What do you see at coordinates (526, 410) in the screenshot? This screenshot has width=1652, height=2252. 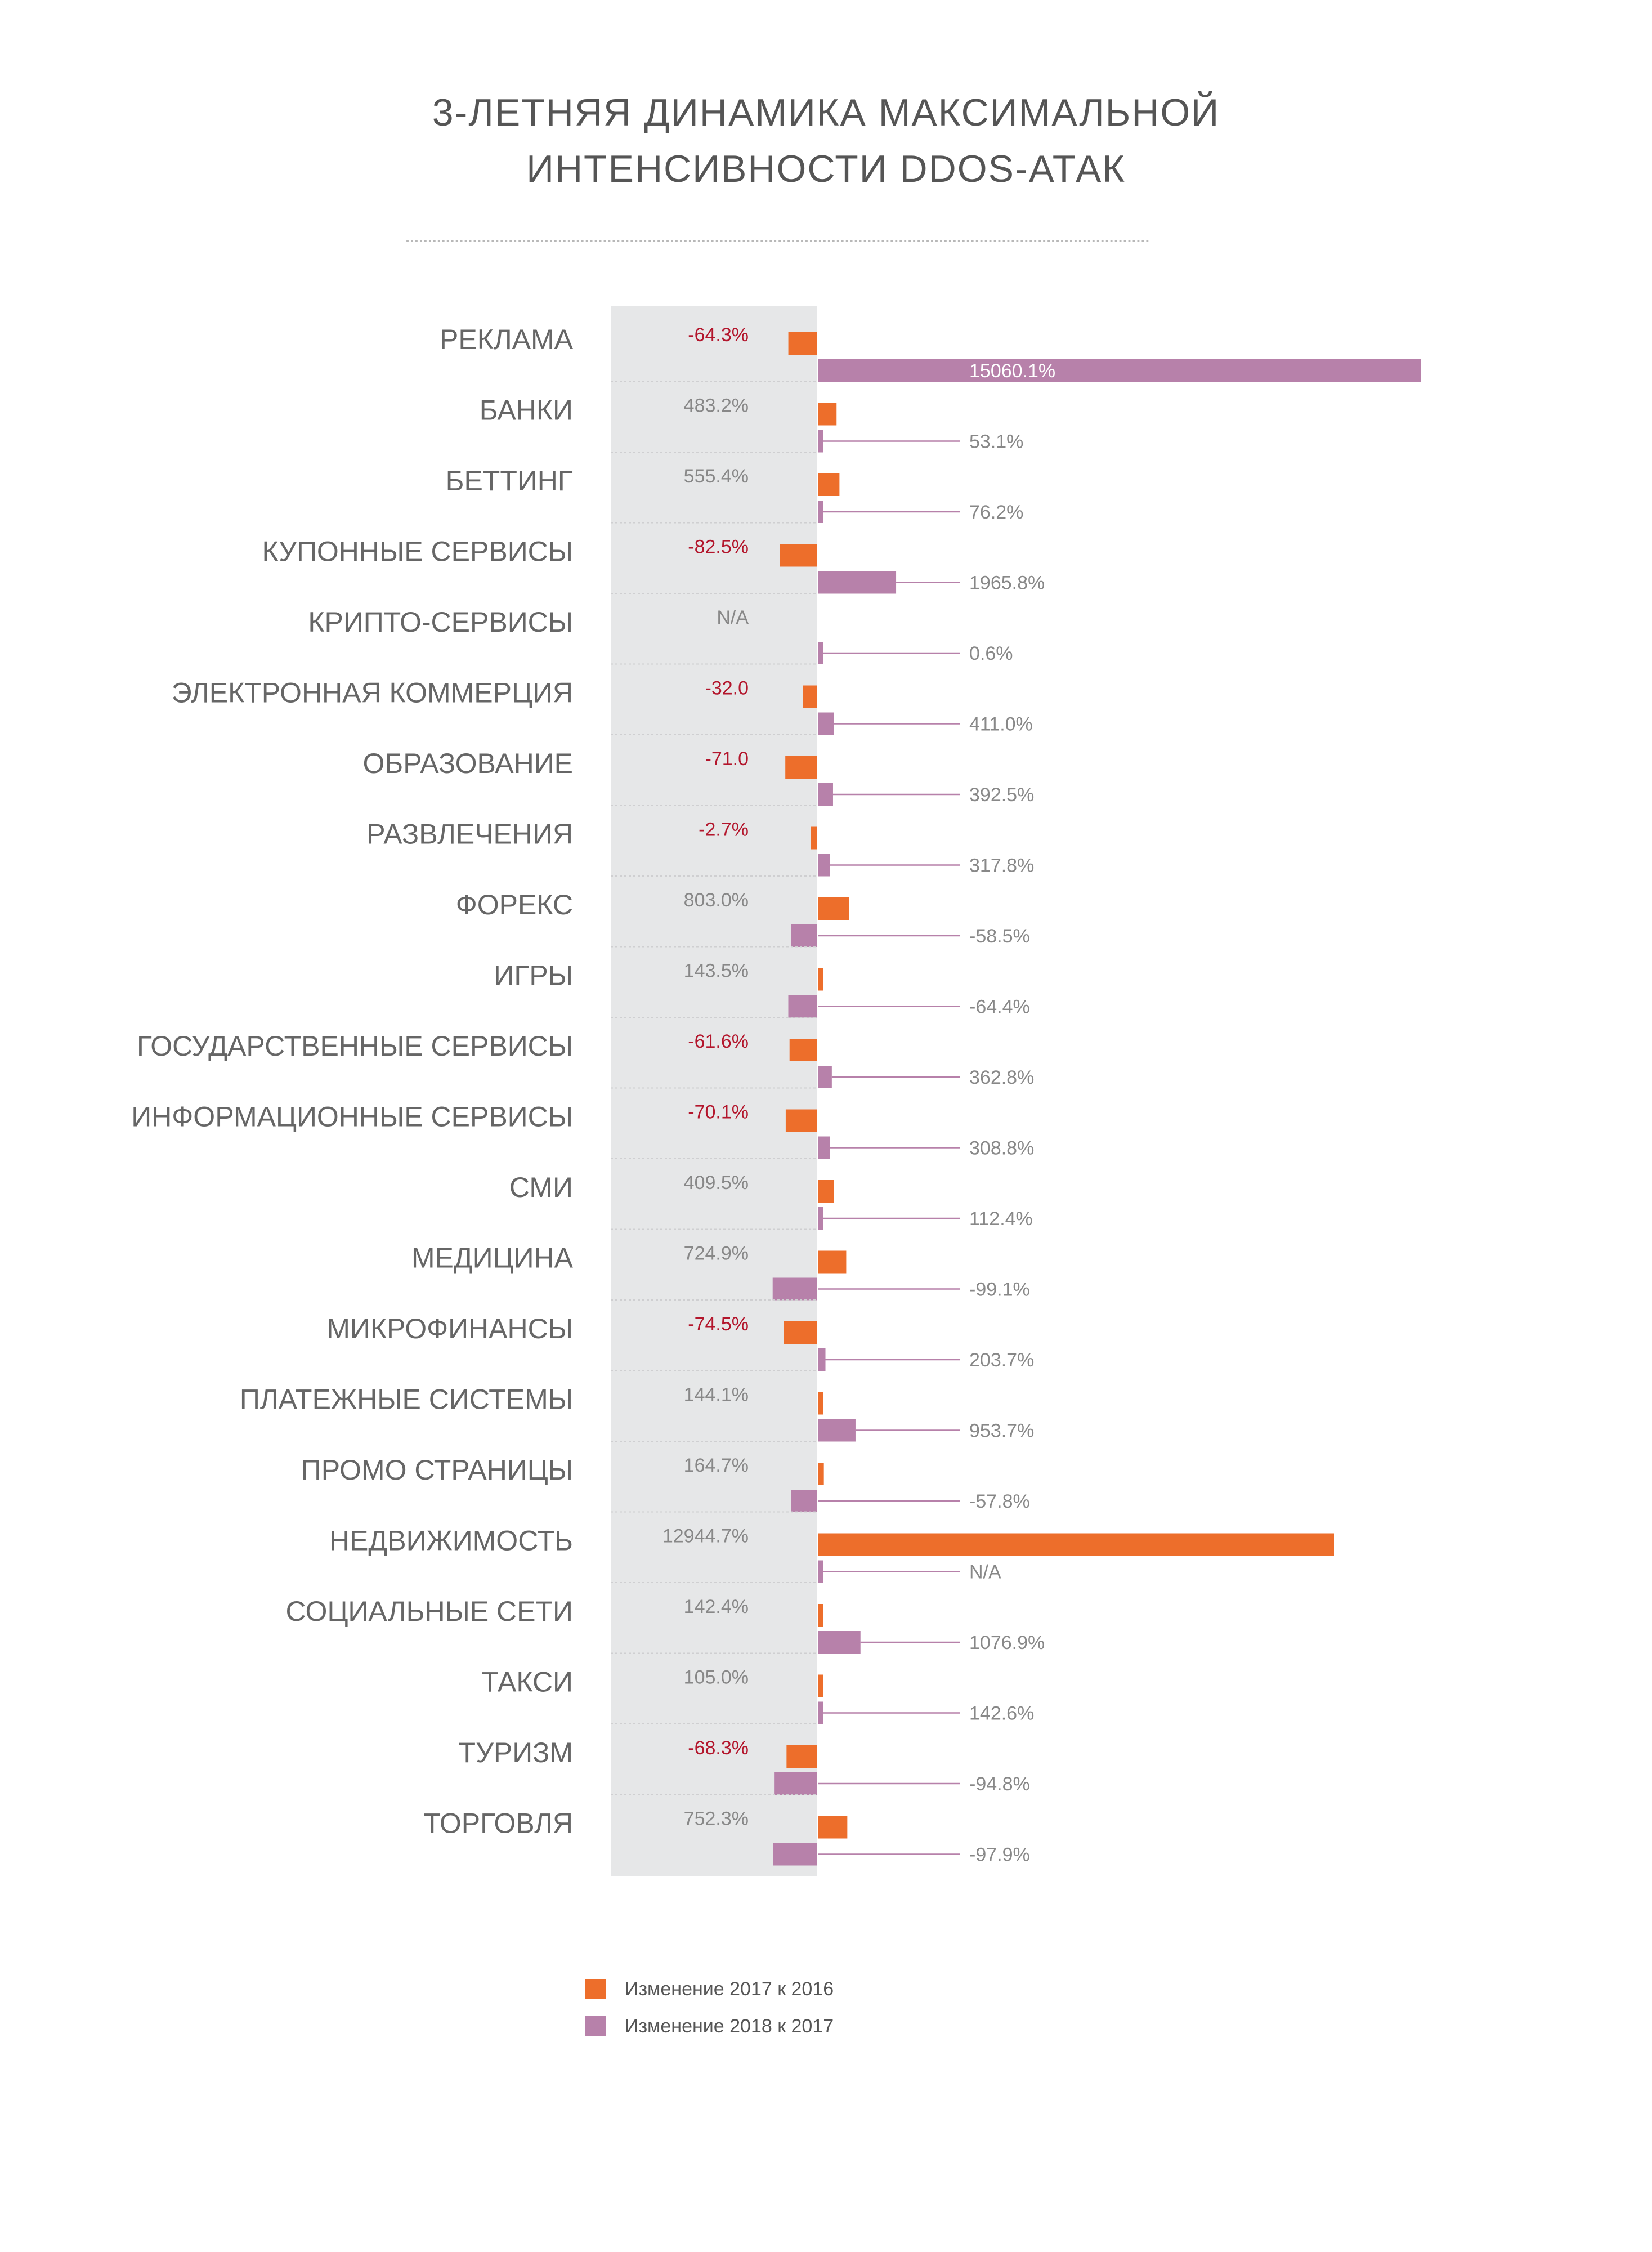 I see `category-label: БАНКИ` at bounding box center [526, 410].